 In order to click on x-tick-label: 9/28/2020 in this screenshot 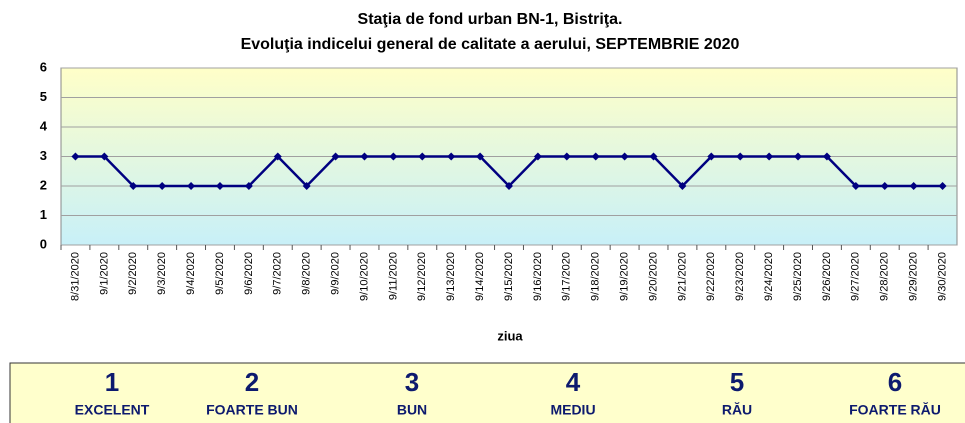, I will do `click(885, 276)`.